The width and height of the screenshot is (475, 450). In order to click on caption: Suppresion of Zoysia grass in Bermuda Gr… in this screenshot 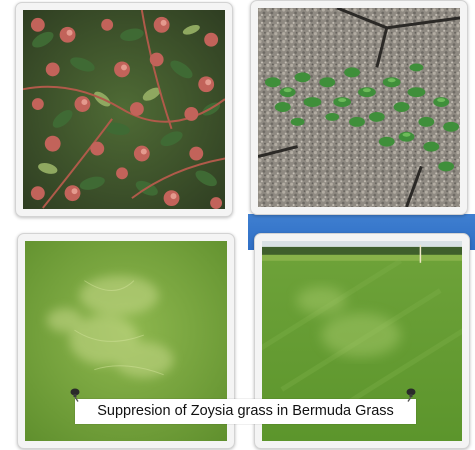, I will do `click(245, 411)`.